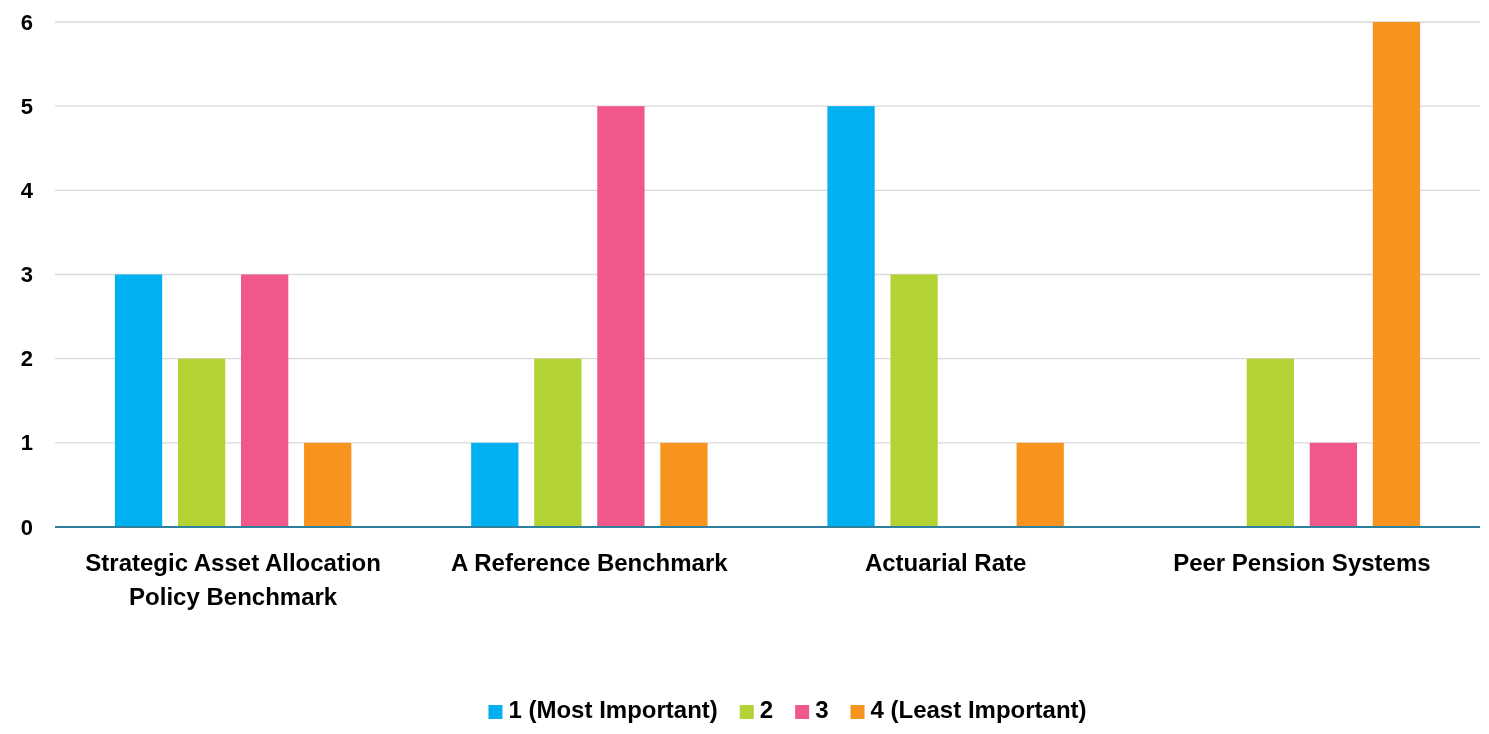 This screenshot has height=734, width=1489. I want to click on x-tick-label: Strategic Asset Allocation Policy Benchmark, so click(233, 579).